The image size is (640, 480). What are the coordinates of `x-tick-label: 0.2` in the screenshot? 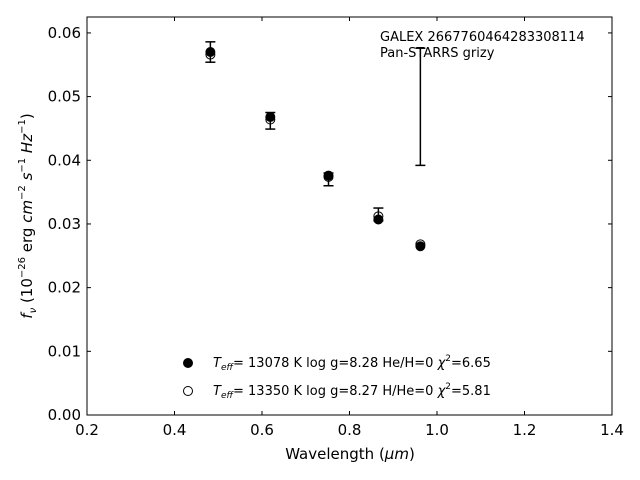 It's located at (87, 430).